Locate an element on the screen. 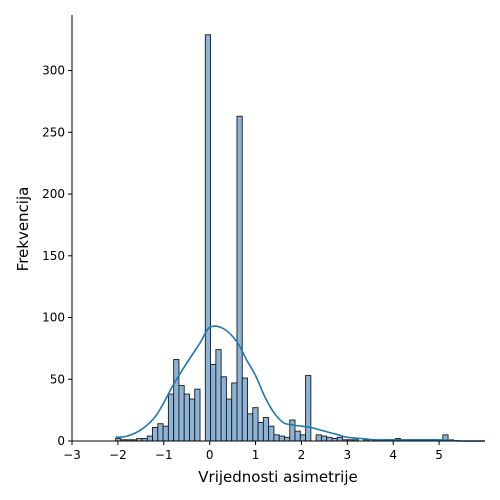 This screenshot has height=500, width=500. y-tick-label: 0 is located at coordinates (61, 441).